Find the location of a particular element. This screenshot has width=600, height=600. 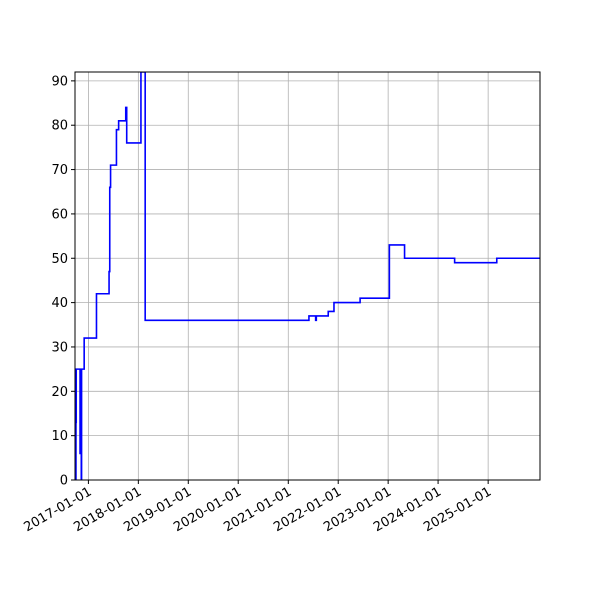

y-tick-label: 70 is located at coordinates (59, 170).